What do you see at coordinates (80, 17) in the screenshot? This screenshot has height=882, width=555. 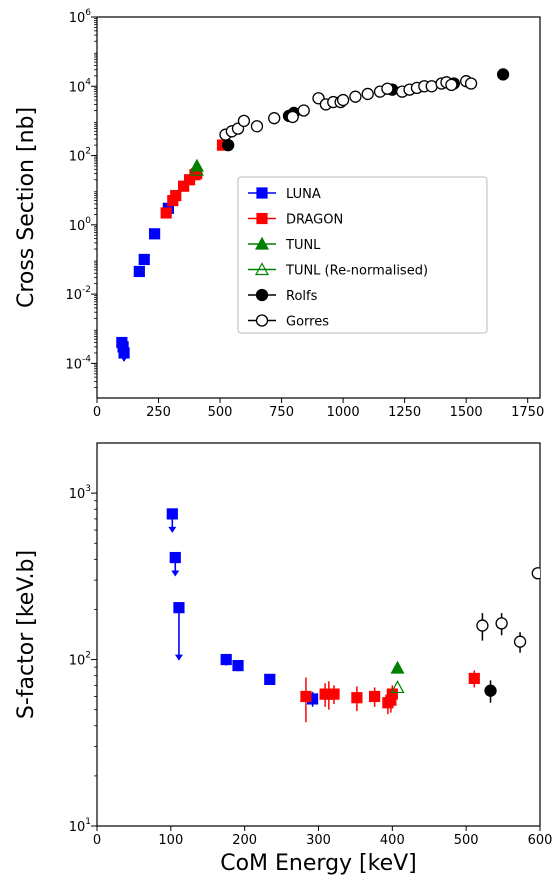 I see `y-tick-label: 10⁶` at bounding box center [80, 17].